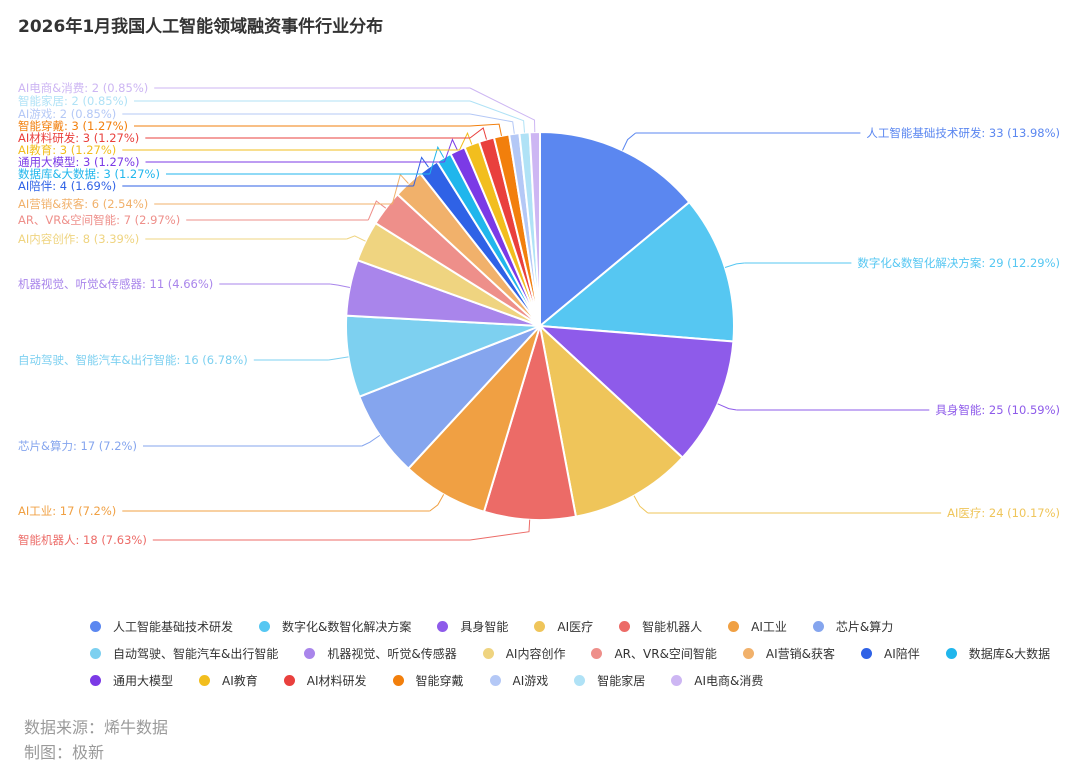  I want to click on legend-item: 具身智能, so click(472, 626).